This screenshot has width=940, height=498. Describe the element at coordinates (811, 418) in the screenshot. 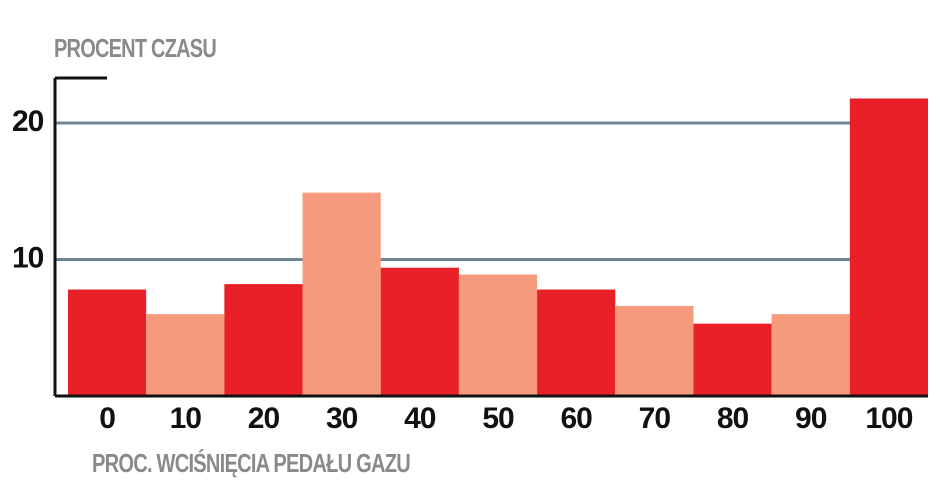

I see `x-tick-label: 90` at that location.